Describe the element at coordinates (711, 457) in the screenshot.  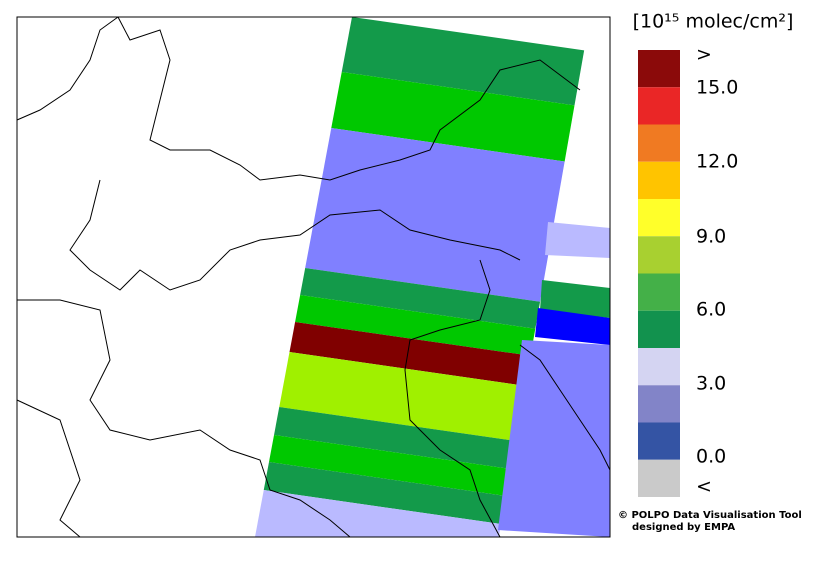
I see `colorbar-label: 0.0` at that location.